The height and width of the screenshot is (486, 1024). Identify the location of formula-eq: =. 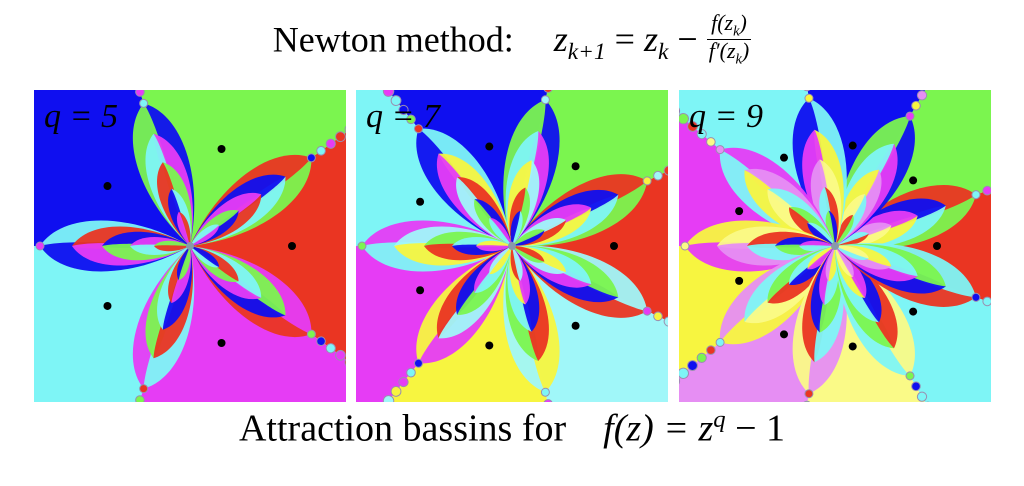
(624, 39).